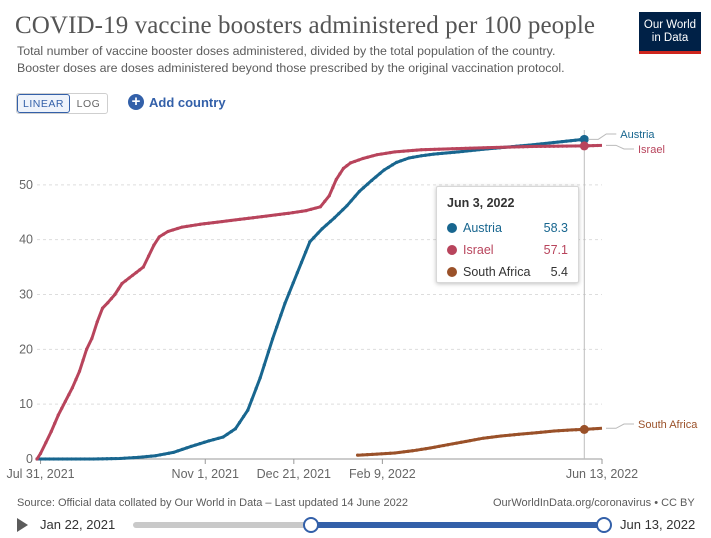  What do you see at coordinates (559, 272) in the screenshot?
I see `tooltip-value-south-africa: 5.4` at bounding box center [559, 272].